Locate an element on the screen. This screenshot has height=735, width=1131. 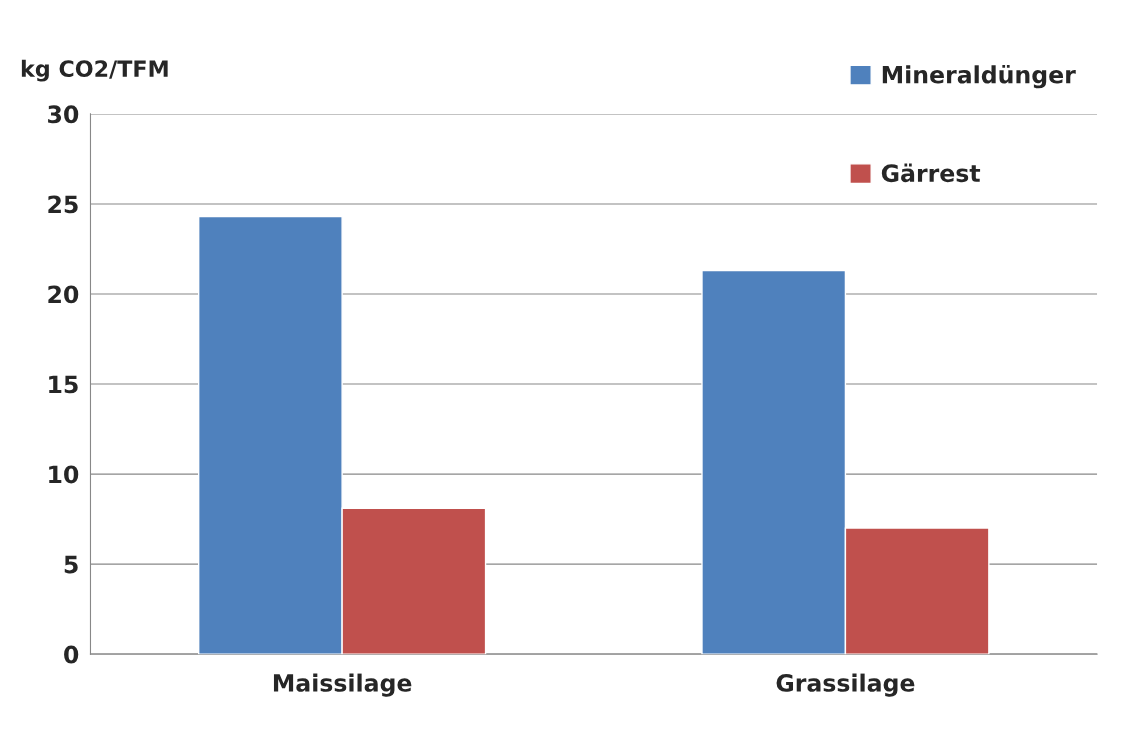
x-tick-label: Grassilage is located at coordinates (845, 685).